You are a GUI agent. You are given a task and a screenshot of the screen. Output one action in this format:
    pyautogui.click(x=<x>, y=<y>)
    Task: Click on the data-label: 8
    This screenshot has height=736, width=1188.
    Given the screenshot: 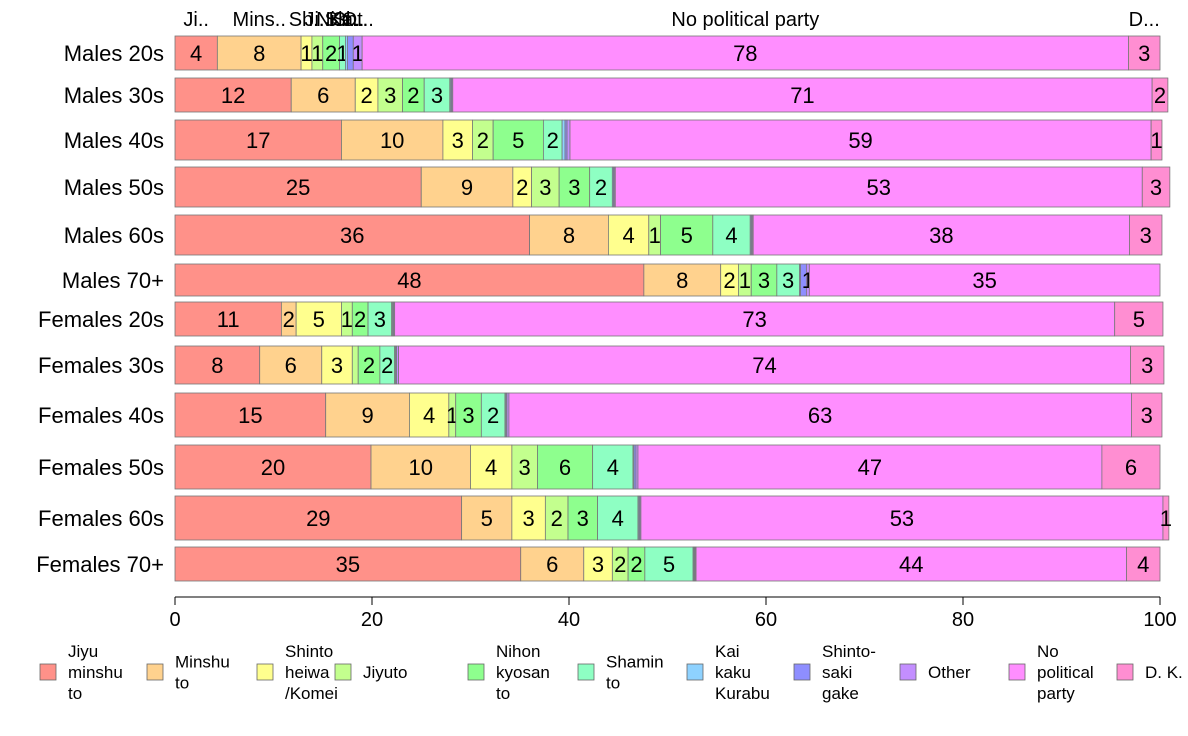 What is the action you would take?
    pyautogui.click(x=259, y=53)
    